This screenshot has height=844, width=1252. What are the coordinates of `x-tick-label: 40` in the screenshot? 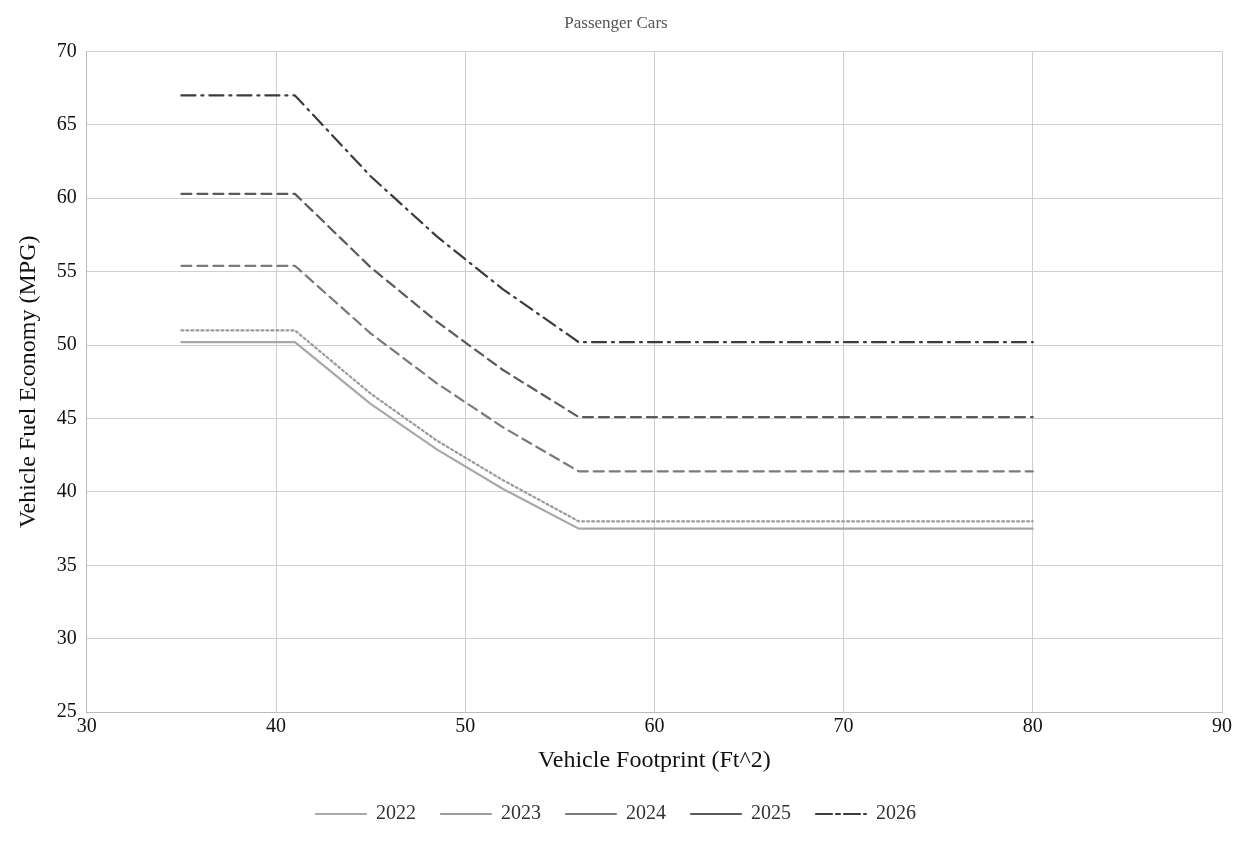 It's located at (276, 725).